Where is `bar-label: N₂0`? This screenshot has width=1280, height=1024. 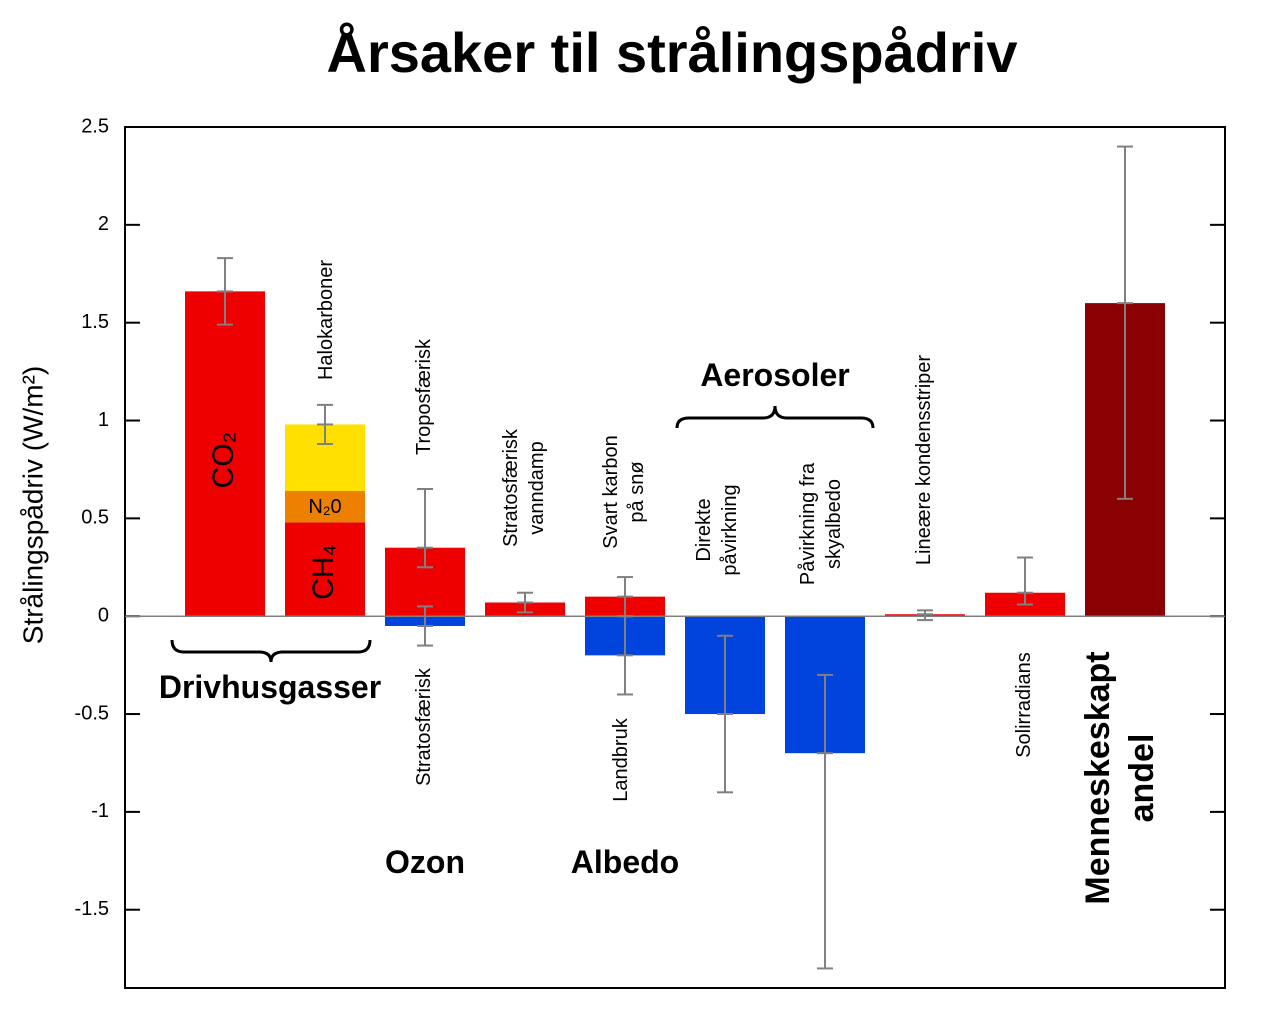
bar-label: N₂0 is located at coordinates (324, 507).